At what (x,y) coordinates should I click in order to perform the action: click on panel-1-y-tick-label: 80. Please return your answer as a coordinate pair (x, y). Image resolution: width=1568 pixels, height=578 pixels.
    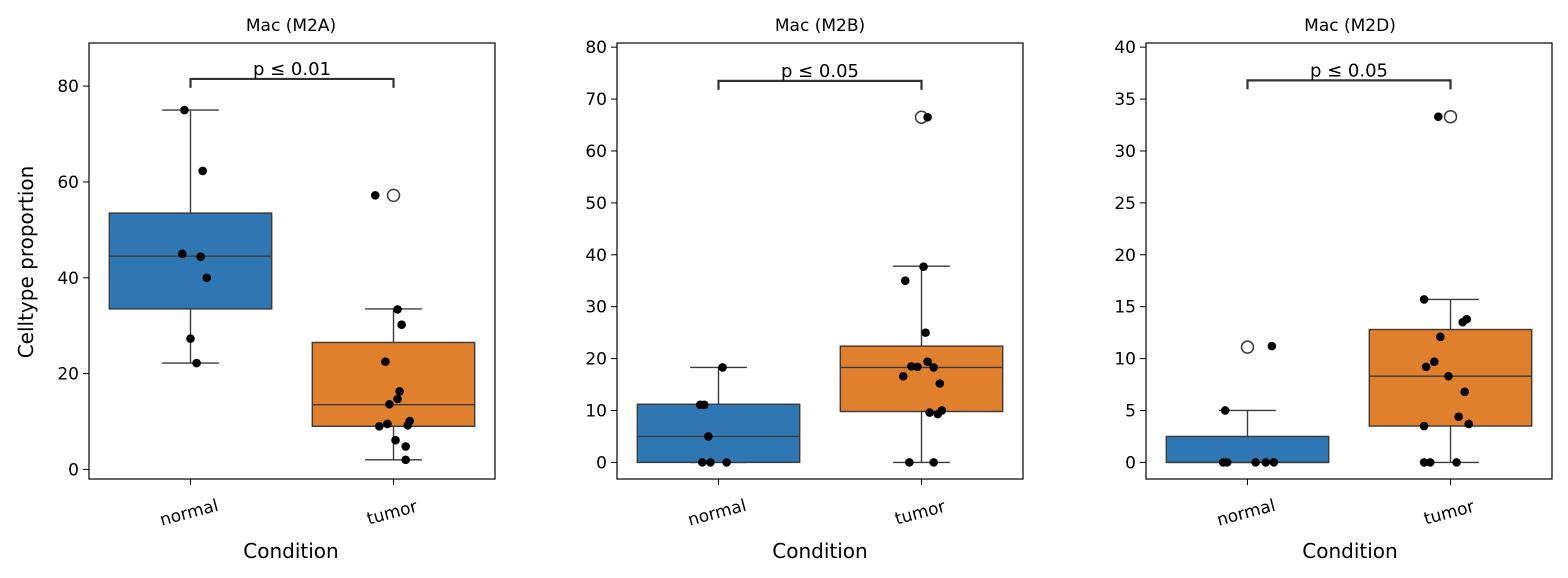
    Looking at the image, I should click on (68, 87).